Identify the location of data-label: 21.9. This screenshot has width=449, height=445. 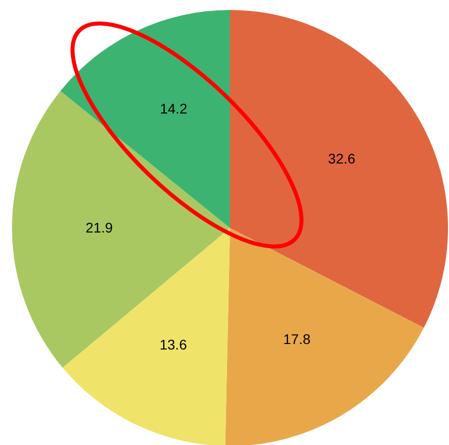
(100, 228).